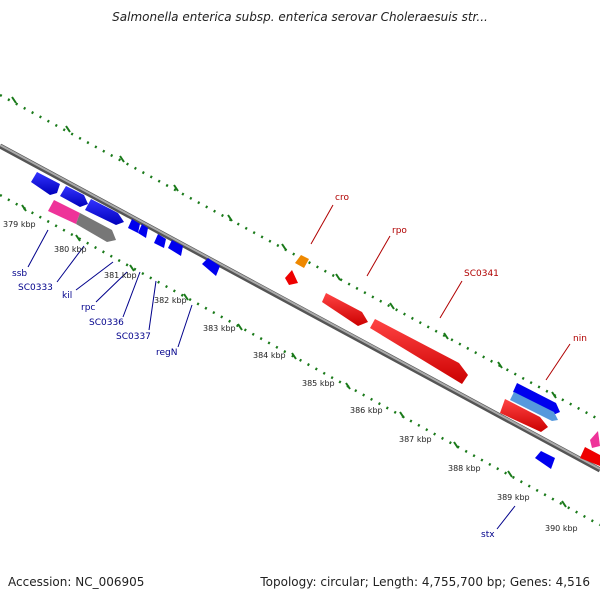  Describe the element at coordinates (106, 323) in the screenshot. I see `gene-label-sc0336: SC0336` at that location.